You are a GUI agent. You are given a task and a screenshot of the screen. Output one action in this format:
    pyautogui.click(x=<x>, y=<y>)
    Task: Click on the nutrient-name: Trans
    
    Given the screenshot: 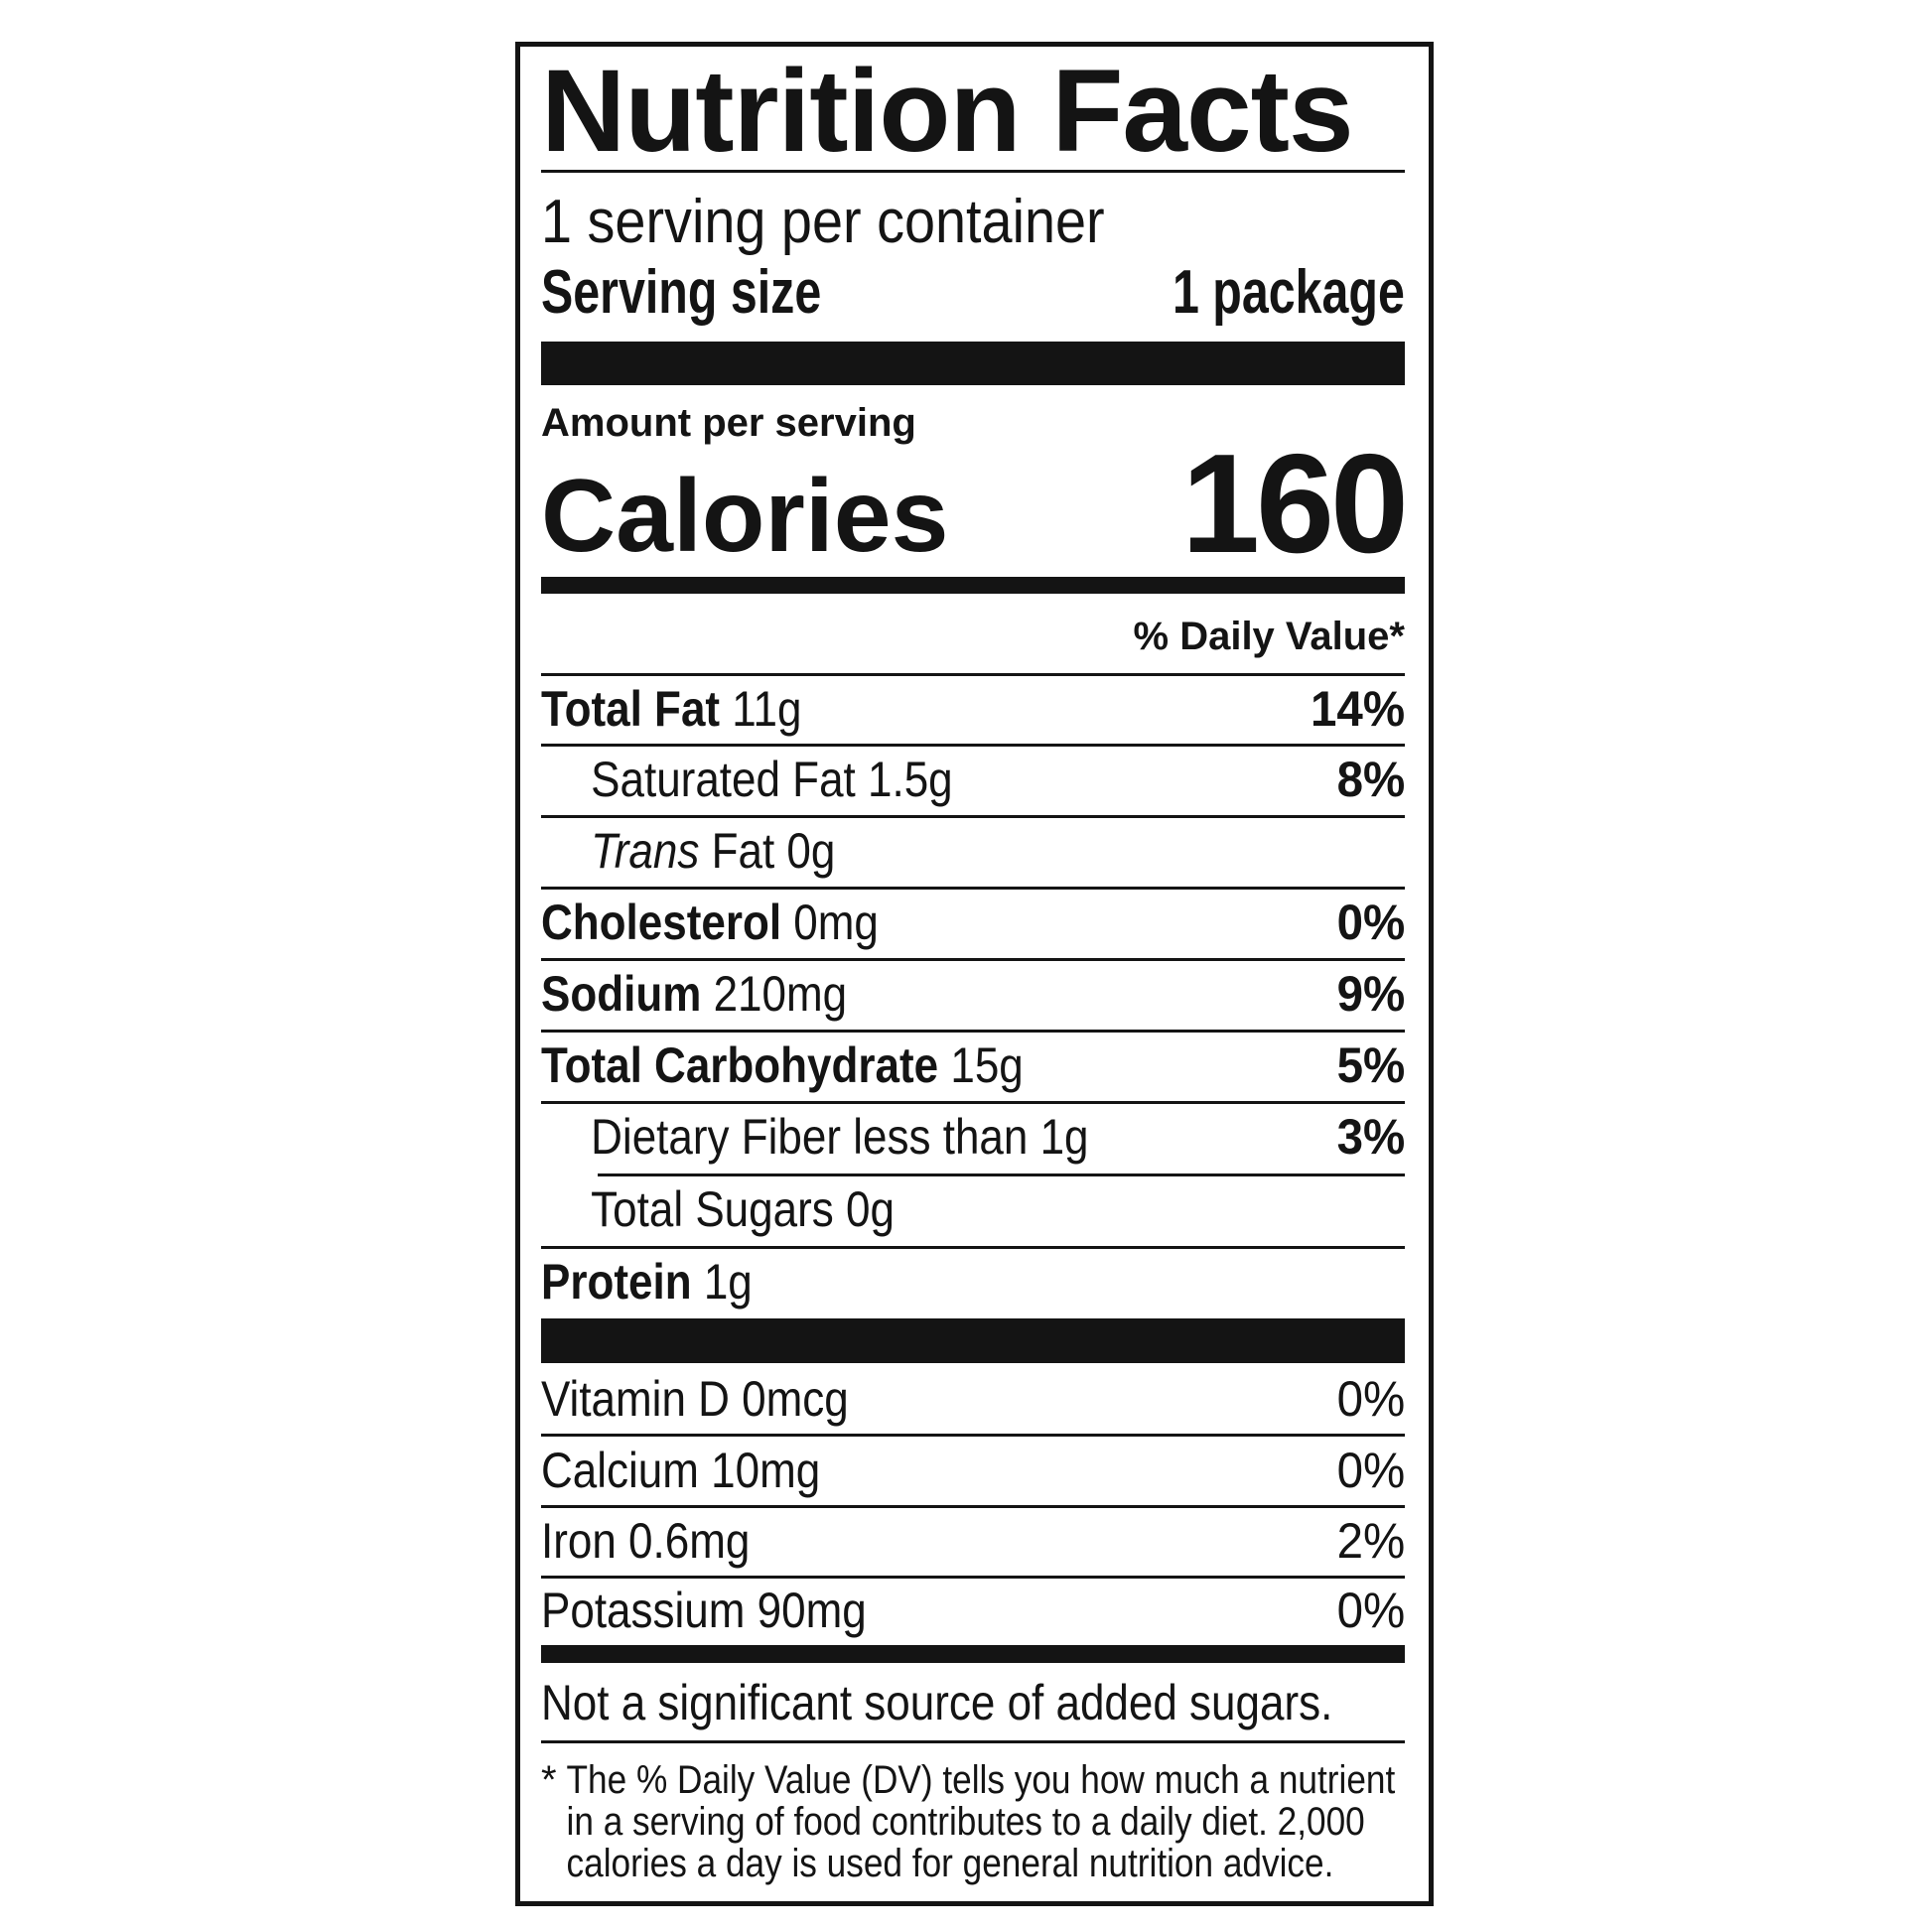 What is the action you would take?
    pyautogui.click(x=646, y=851)
    